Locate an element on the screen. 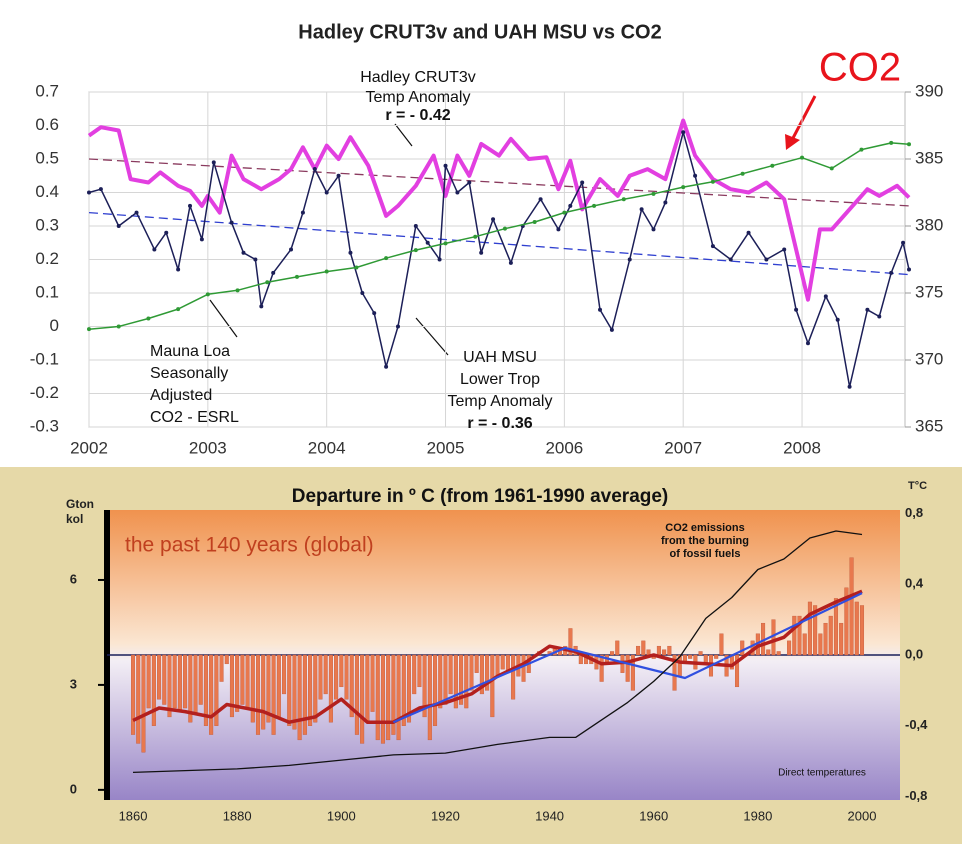 Image resolution: width=962 pixels, height=844 pixels. y-axis-label: kol is located at coordinates (74, 519).